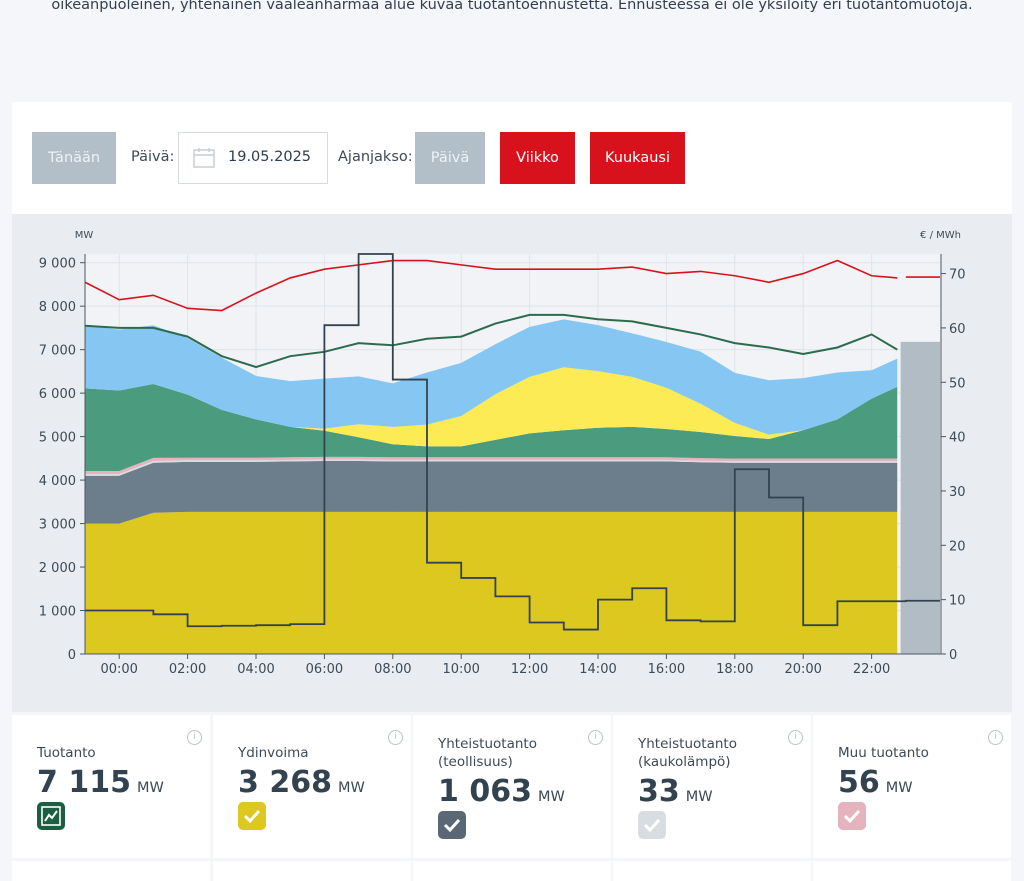 The image size is (1024, 881). What do you see at coordinates (859, 782) in the screenshot?
I see `card-value-number: 56` at bounding box center [859, 782].